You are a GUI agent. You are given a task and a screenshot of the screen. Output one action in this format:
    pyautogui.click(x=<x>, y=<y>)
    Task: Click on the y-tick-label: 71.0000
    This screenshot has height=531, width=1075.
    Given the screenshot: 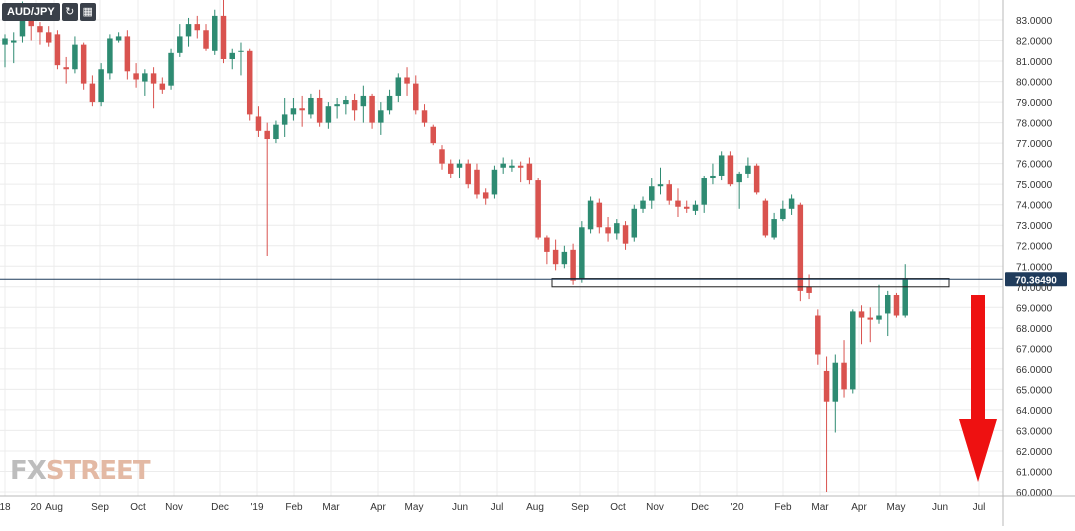 What is the action you would take?
    pyautogui.click(x=1034, y=267)
    